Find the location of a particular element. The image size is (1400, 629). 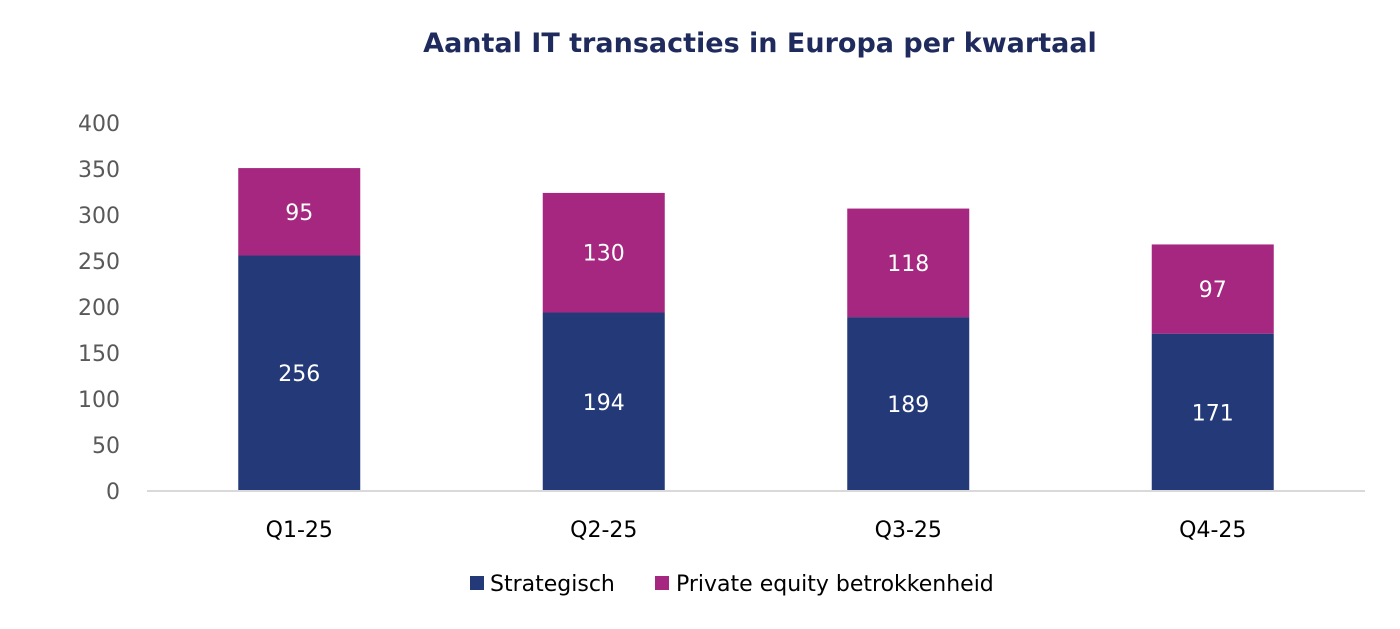

x-axis-tick-labels: Q1-25 Q2-25 Q3-25 Q4-25 is located at coordinates (756, 530).